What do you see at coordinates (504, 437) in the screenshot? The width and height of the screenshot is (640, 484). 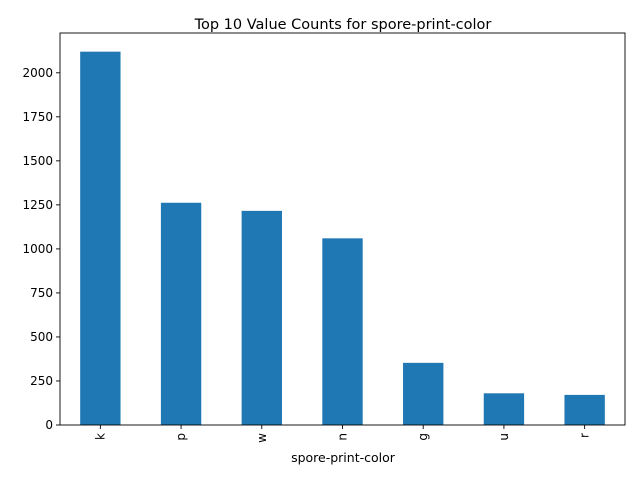 I see `x-tick-label-u: u` at bounding box center [504, 437].